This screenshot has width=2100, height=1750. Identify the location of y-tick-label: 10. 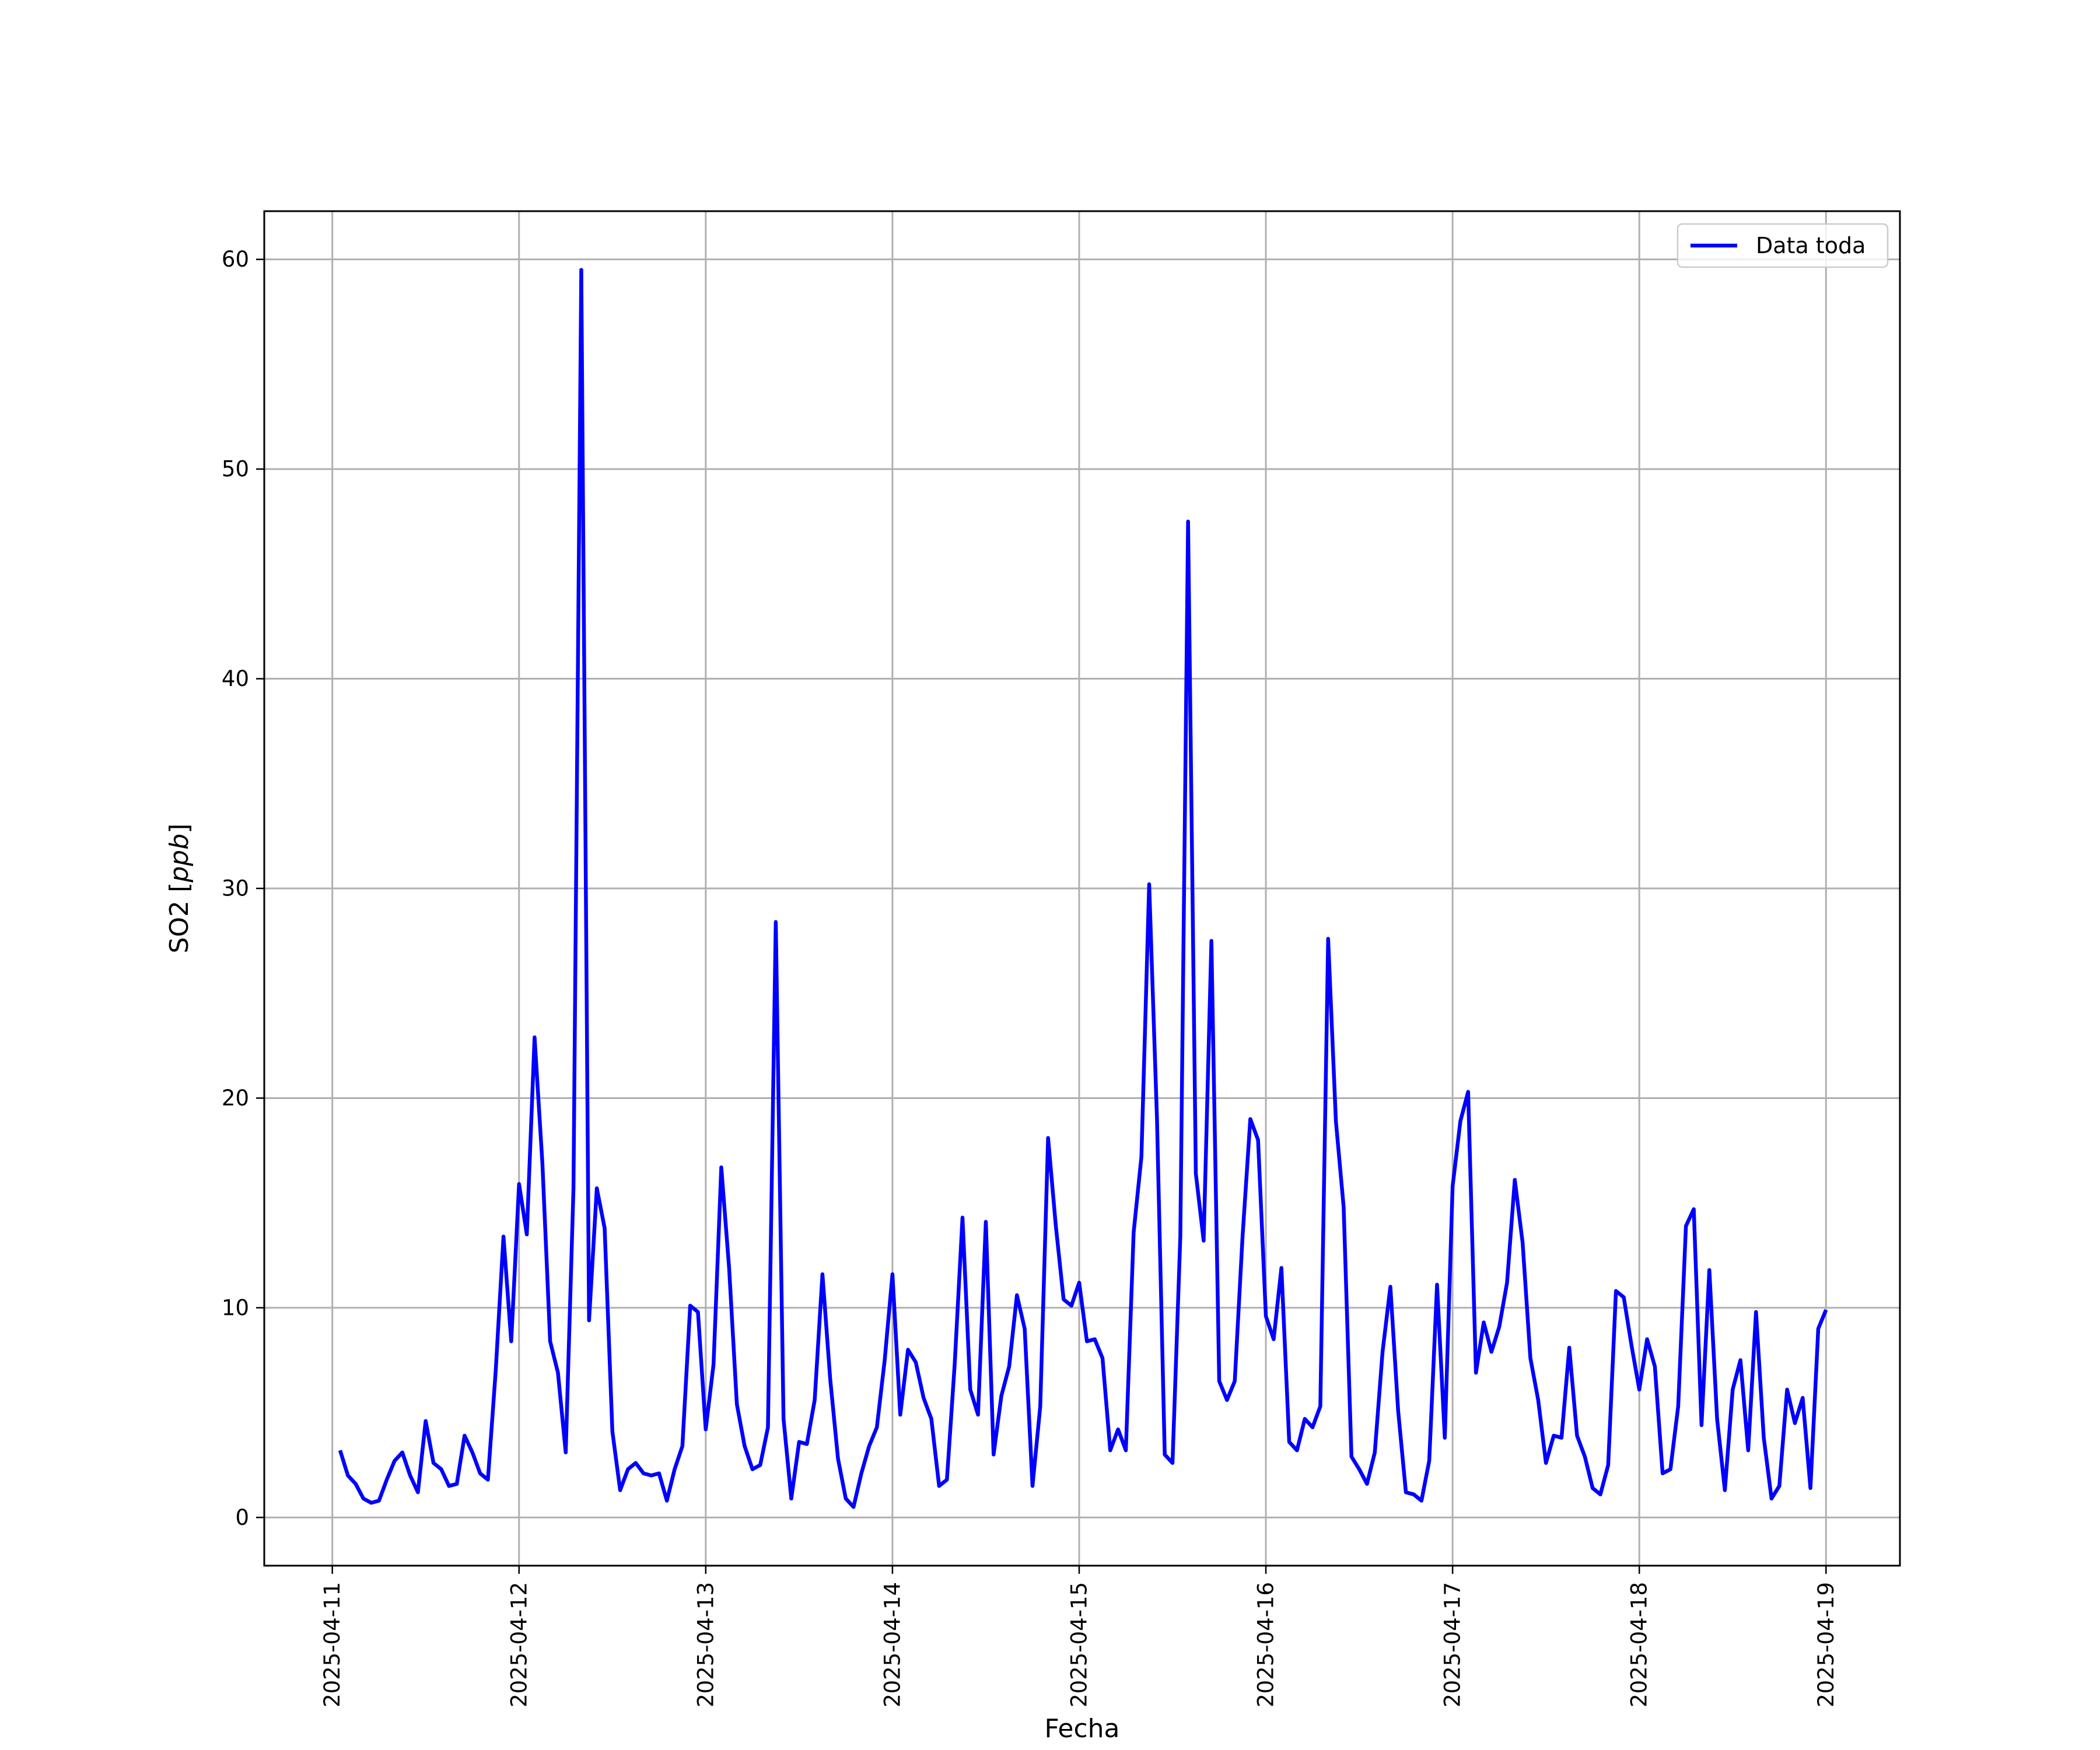
(235, 1307).